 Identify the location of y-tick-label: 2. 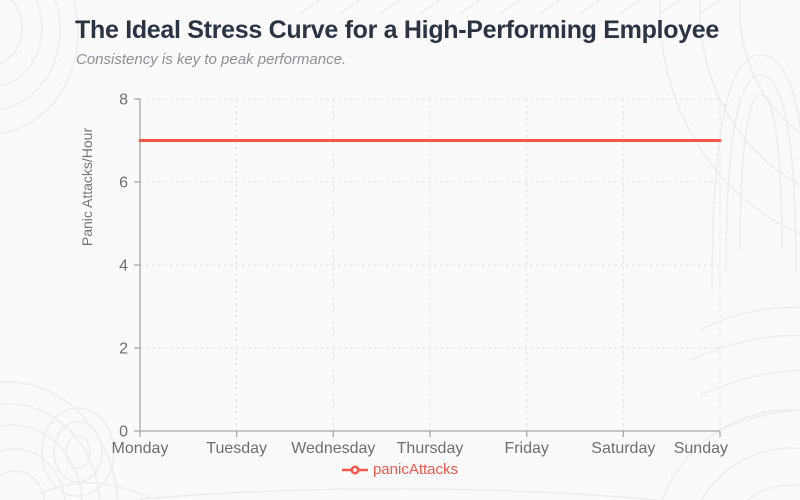
(123, 349).